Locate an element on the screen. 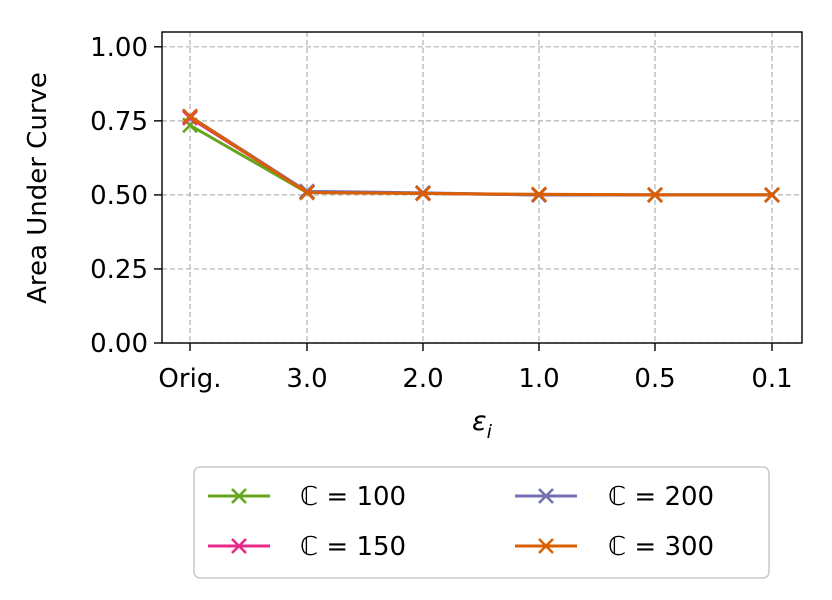  y-tick-label: 1.00 is located at coordinates (119, 48).